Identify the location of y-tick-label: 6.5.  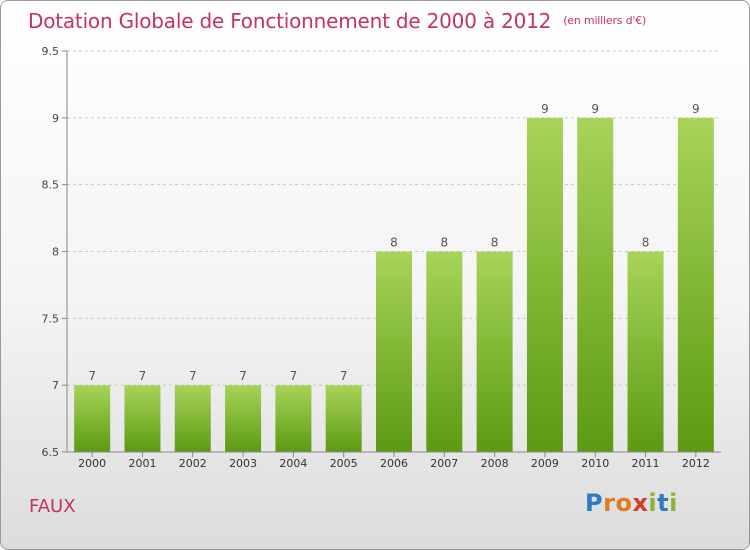
(51, 452).